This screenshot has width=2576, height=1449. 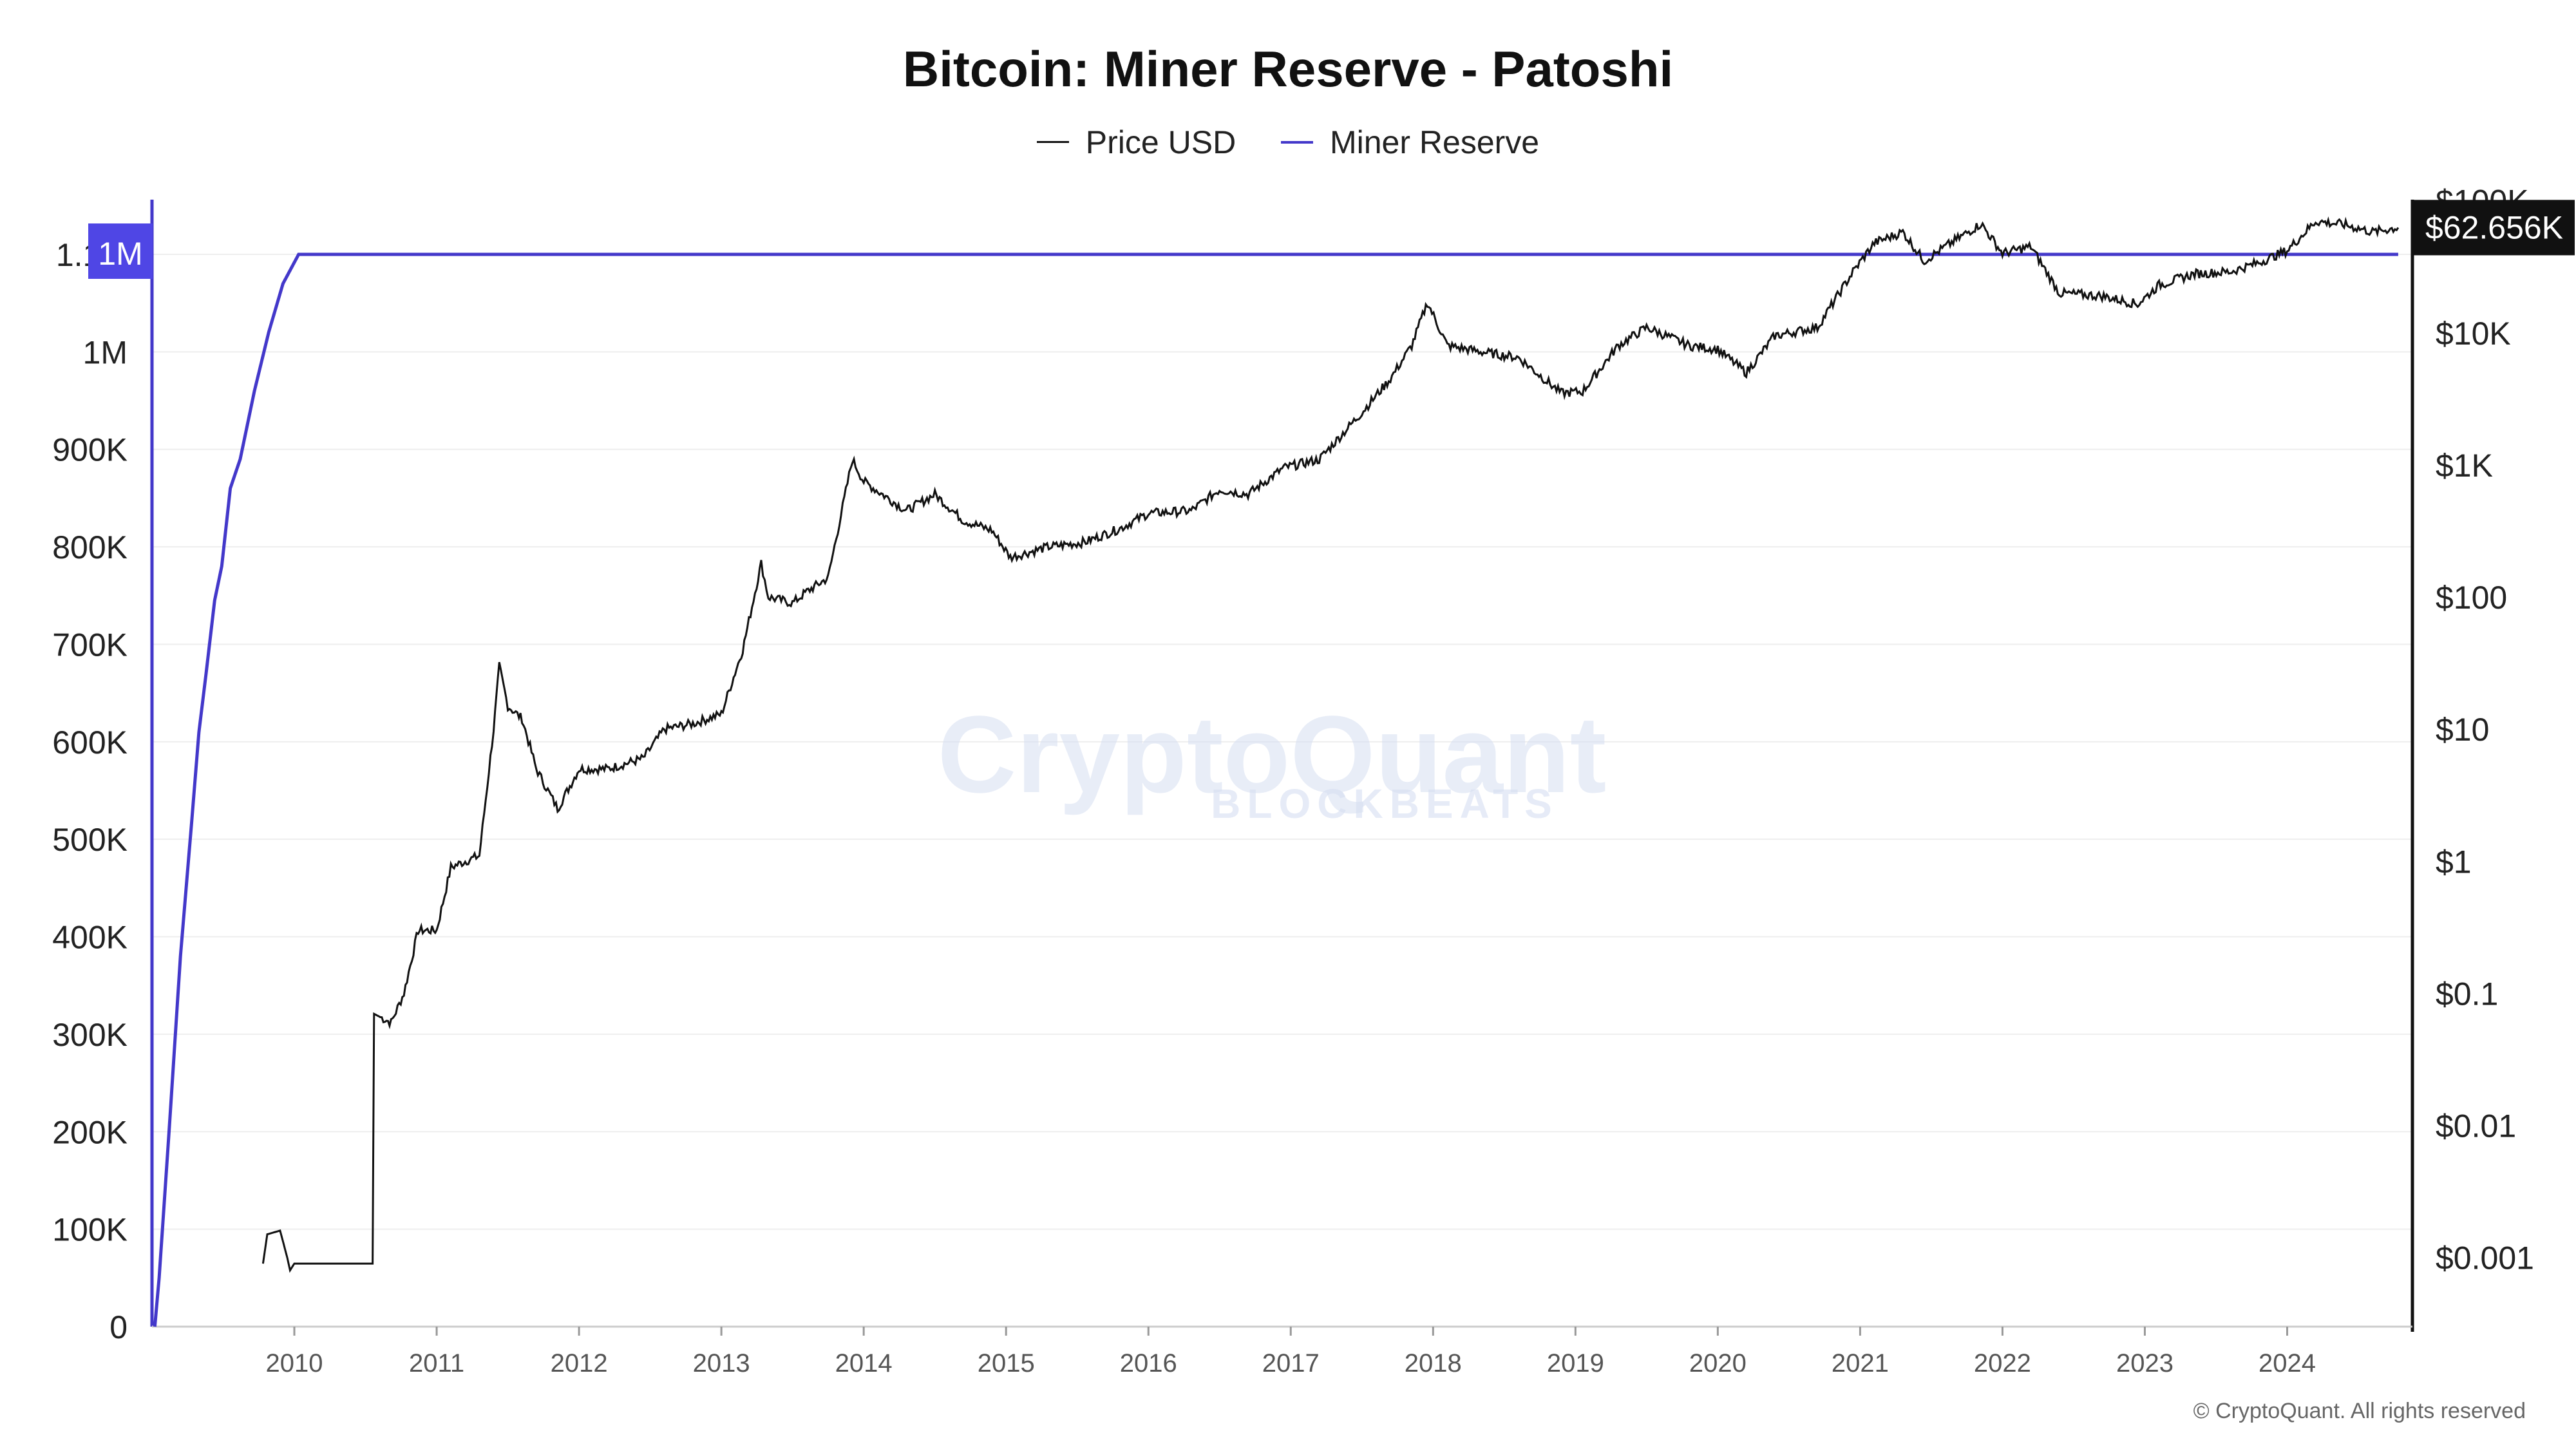 What do you see at coordinates (90, 450) in the screenshot?
I see `left-tick-label-9: 900K` at bounding box center [90, 450].